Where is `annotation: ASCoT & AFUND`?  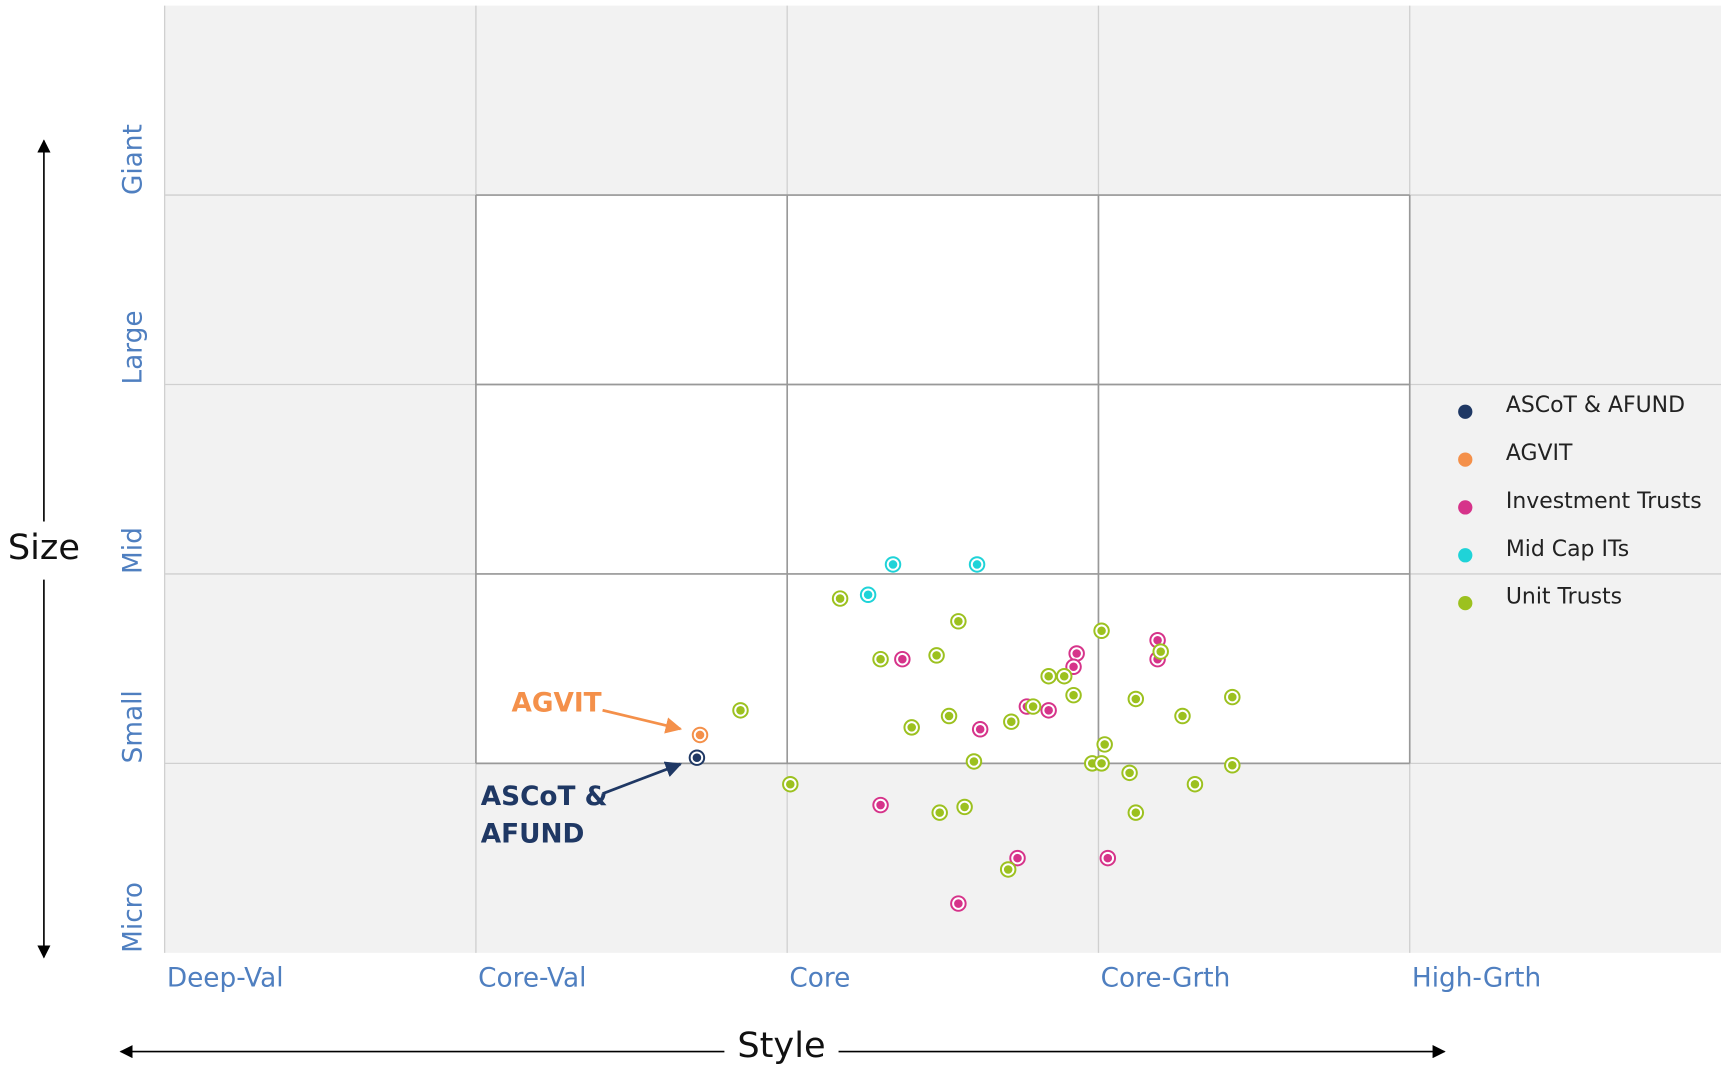 annotation: ASCoT & AFUND is located at coordinates (544, 814).